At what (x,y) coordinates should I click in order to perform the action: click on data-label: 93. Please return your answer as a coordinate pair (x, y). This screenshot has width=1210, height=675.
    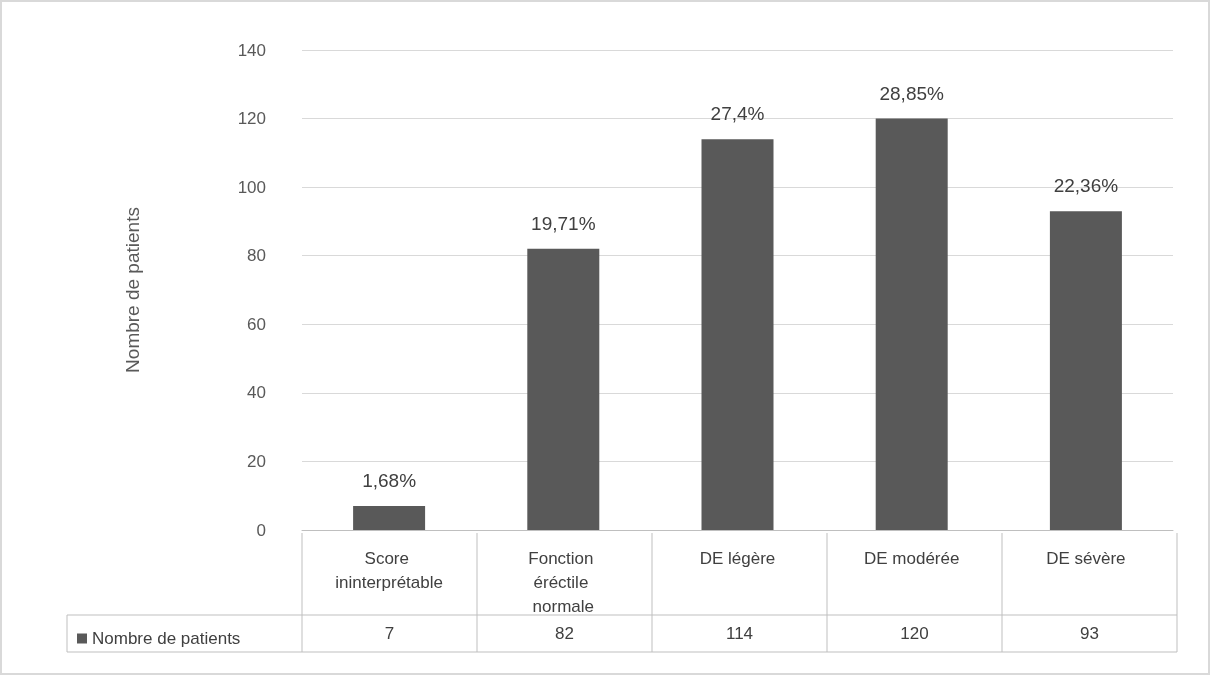
    Looking at the image, I should click on (1089, 633).